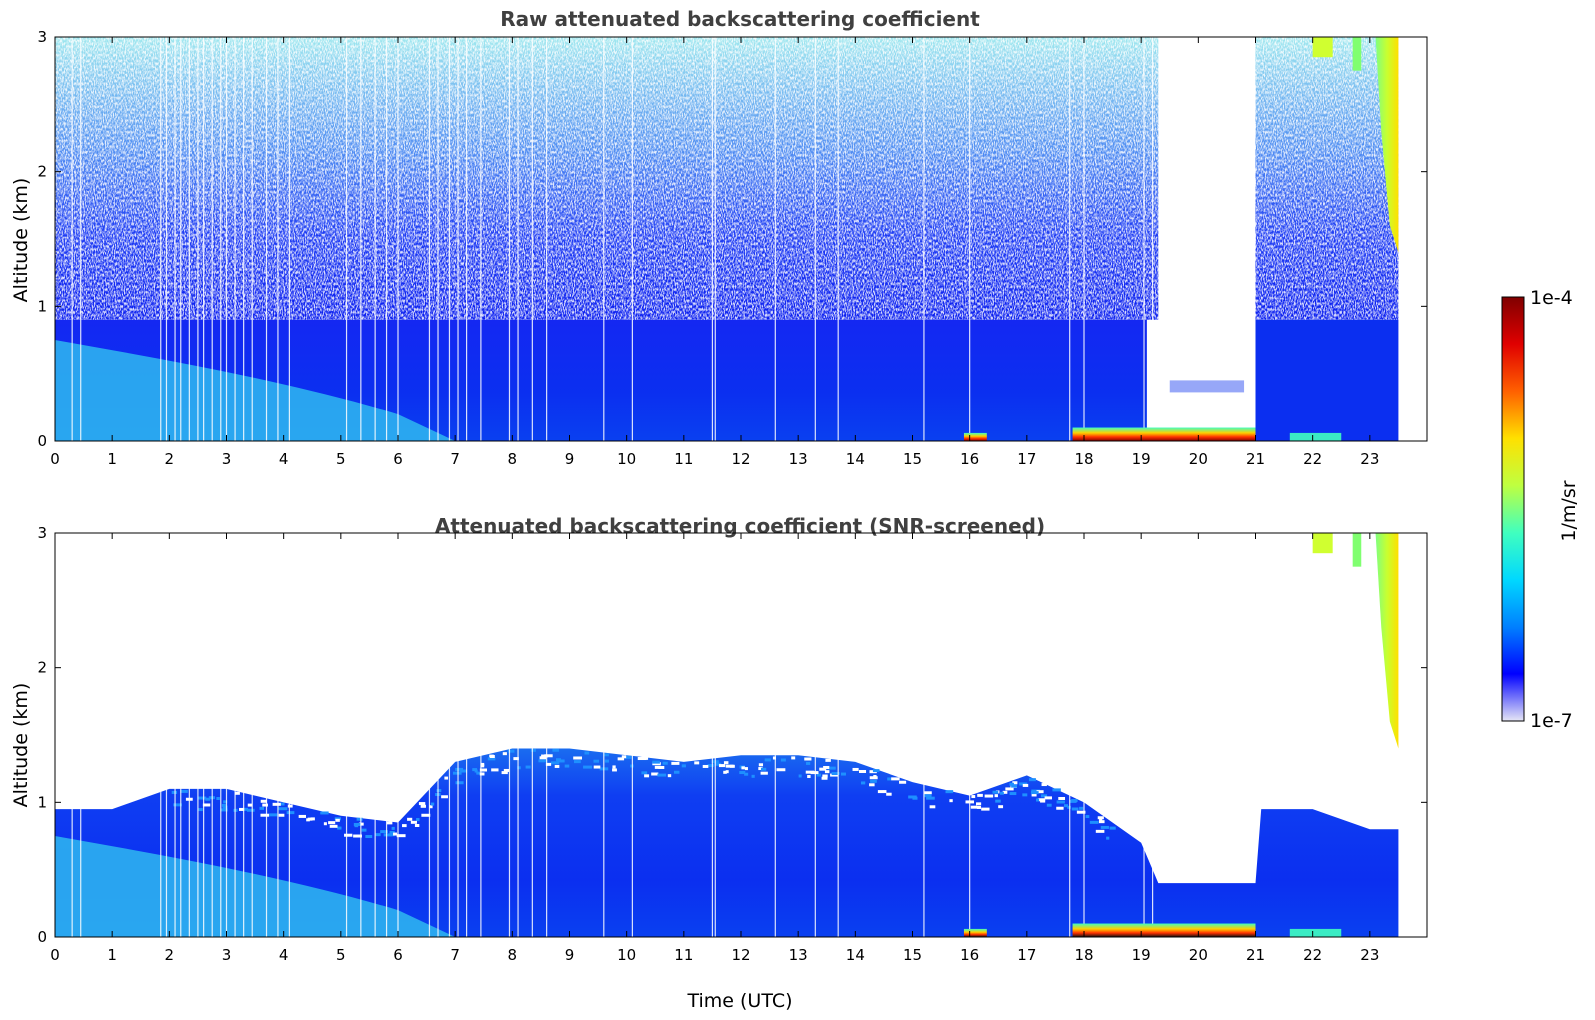 The height and width of the screenshot is (1020, 1595). Describe the element at coordinates (1026, 955) in the screenshot. I see `x-tick-label: 17` at that location.